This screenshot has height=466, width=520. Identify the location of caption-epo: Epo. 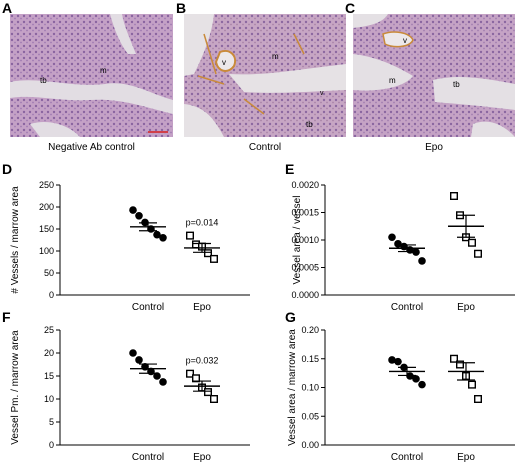
(434, 147).